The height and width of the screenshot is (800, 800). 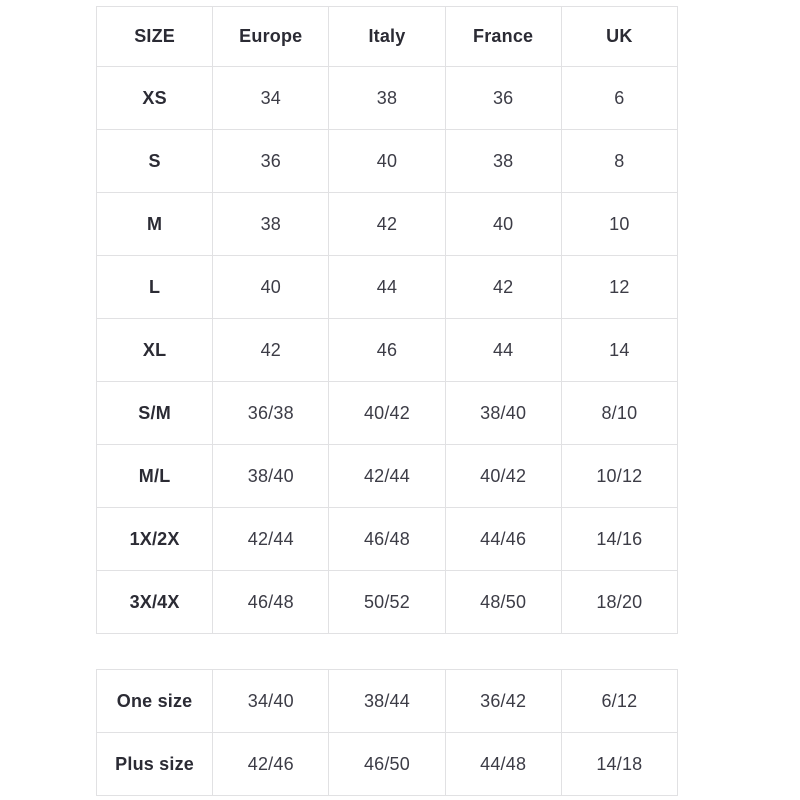 What do you see at coordinates (619, 413) in the screenshot?
I see `size-value-cell: 8/10` at bounding box center [619, 413].